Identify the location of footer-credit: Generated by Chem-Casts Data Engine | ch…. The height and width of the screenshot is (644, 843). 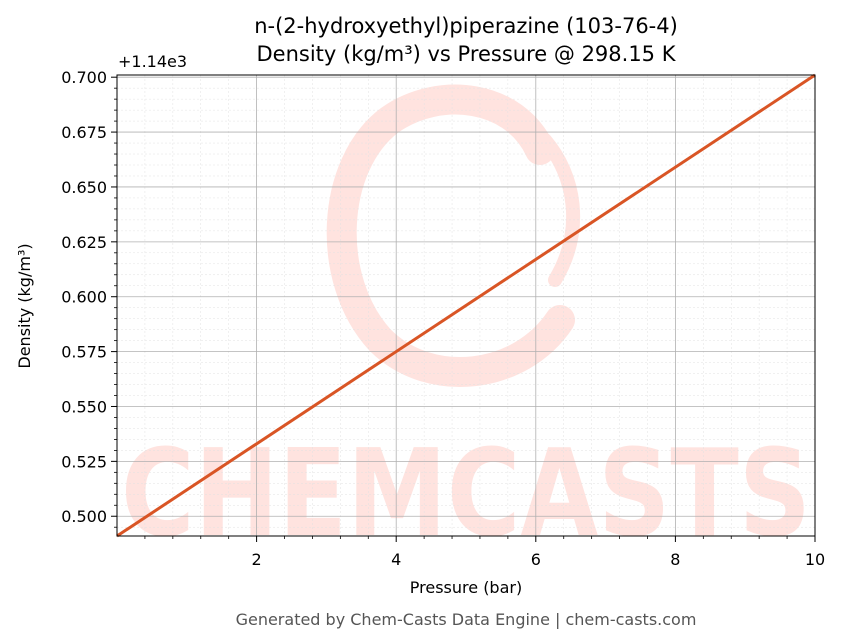
(466, 619).